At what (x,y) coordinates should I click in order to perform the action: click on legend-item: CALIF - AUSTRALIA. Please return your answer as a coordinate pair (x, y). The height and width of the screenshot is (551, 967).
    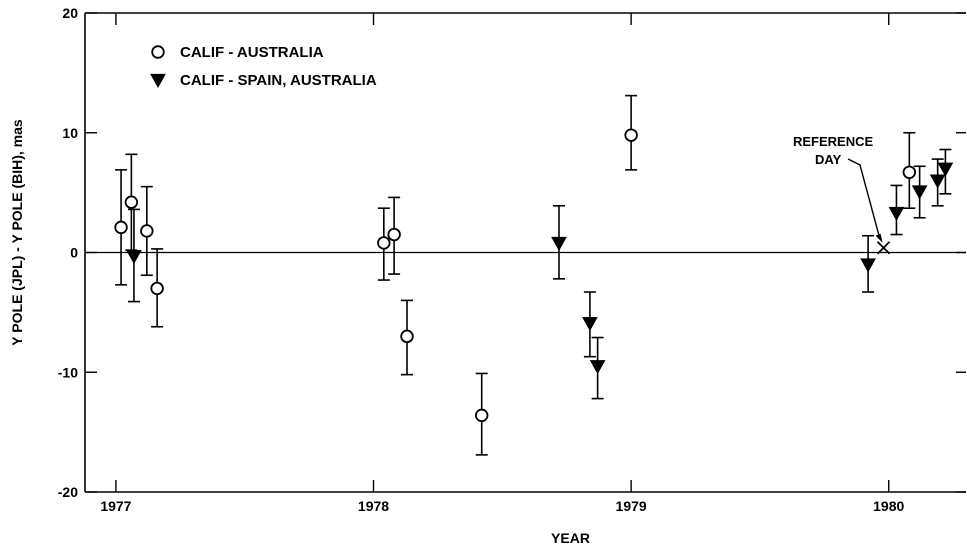
    Looking at the image, I should click on (237, 52).